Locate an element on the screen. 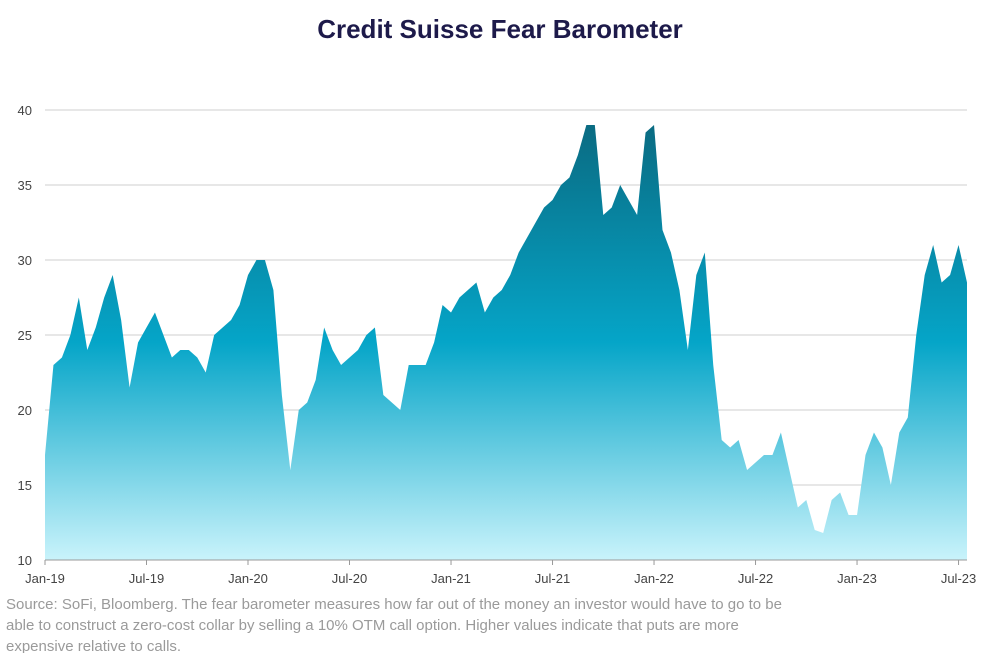 This screenshot has width=1000, height=653. y-tick-label: 30 is located at coordinates (25, 260).